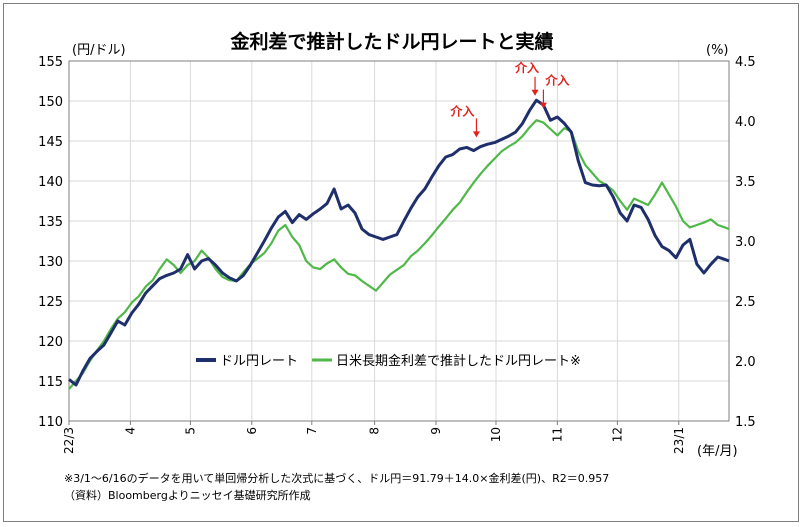 The image size is (804, 527). I want to click on x-tick-label: 12, so click(617, 434).